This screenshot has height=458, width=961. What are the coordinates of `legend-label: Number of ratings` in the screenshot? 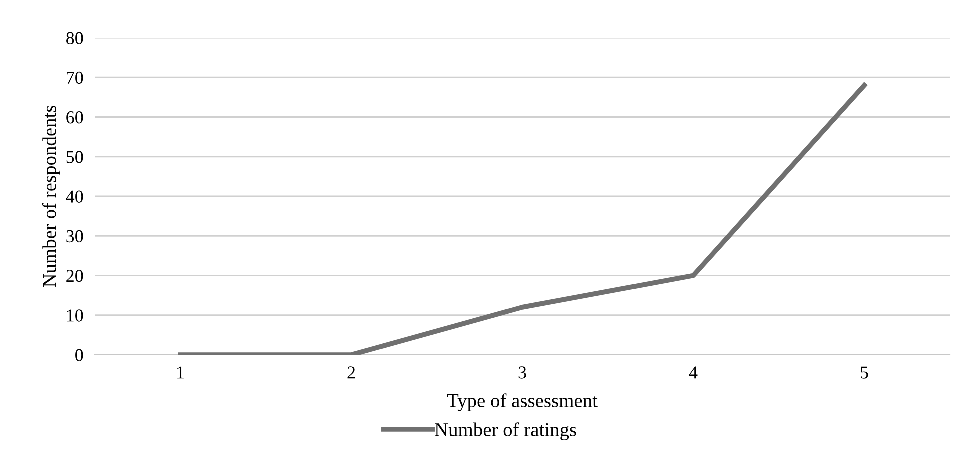 It's located at (505, 431).